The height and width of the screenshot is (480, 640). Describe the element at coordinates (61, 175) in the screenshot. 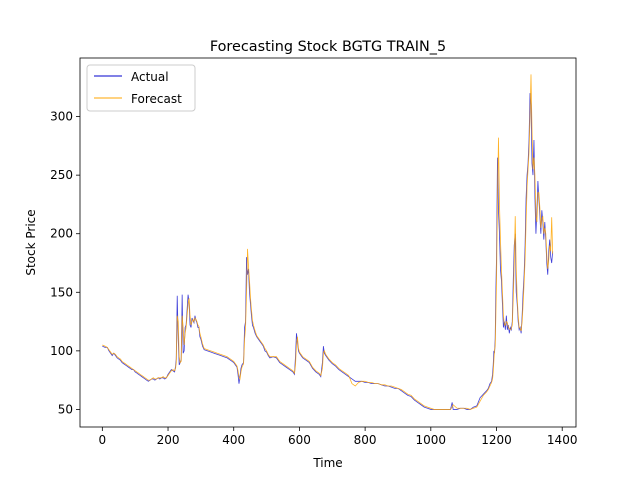

I see `y-tick-label: 250` at that location.